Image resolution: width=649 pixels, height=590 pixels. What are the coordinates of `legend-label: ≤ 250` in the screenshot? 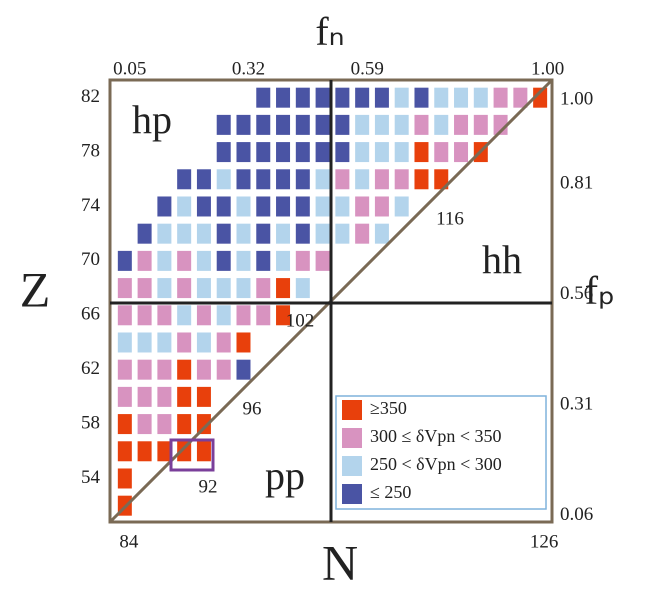 It's located at (390, 492).